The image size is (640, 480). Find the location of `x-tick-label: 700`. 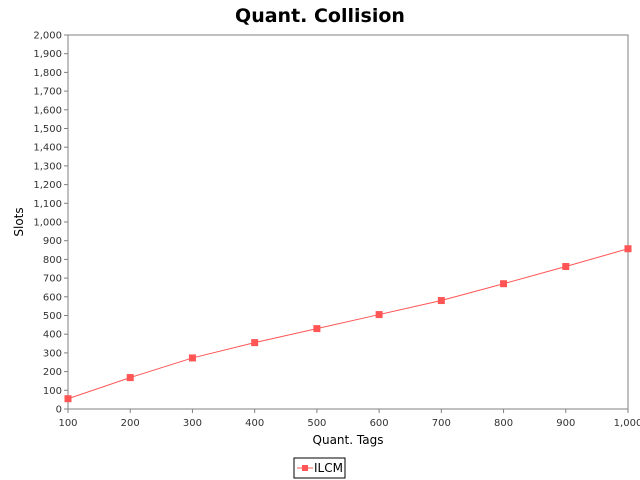

x-tick-label: 700 is located at coordinates (441, 423).